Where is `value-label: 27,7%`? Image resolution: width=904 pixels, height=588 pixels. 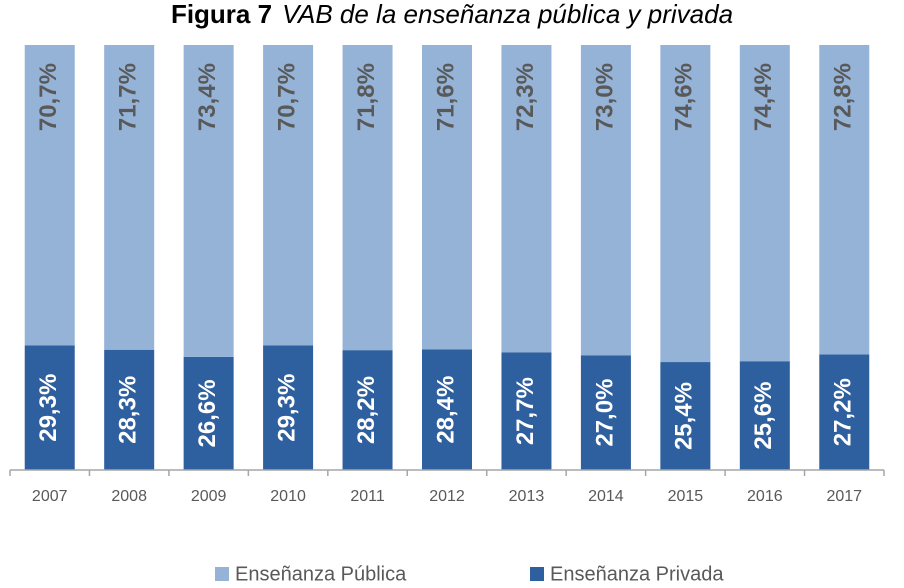 value-label: 27,7% is located at coordinates (525, 411).